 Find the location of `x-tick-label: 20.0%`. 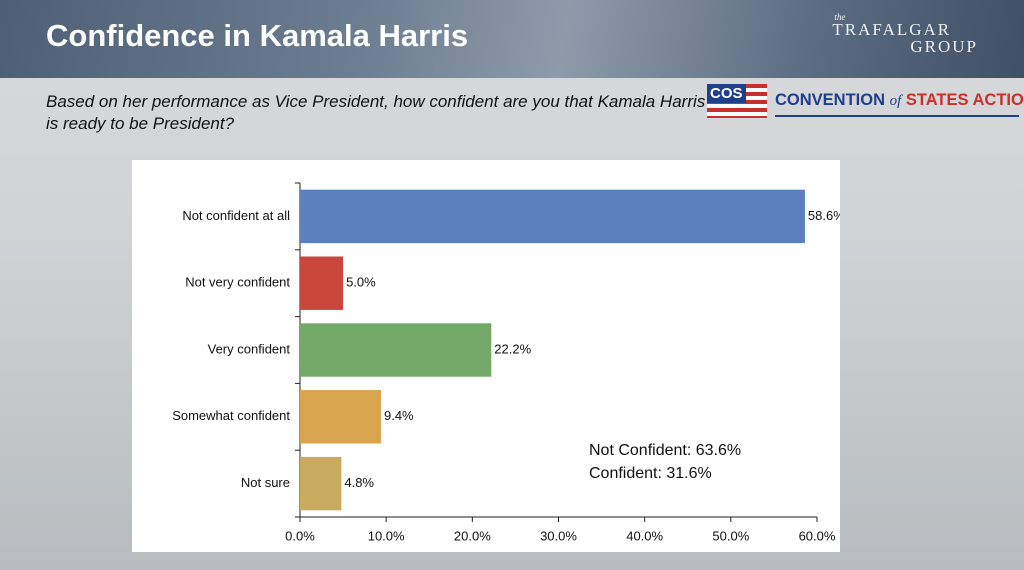

x-tick-label: 20.0% is located at coordinates (472, 535).